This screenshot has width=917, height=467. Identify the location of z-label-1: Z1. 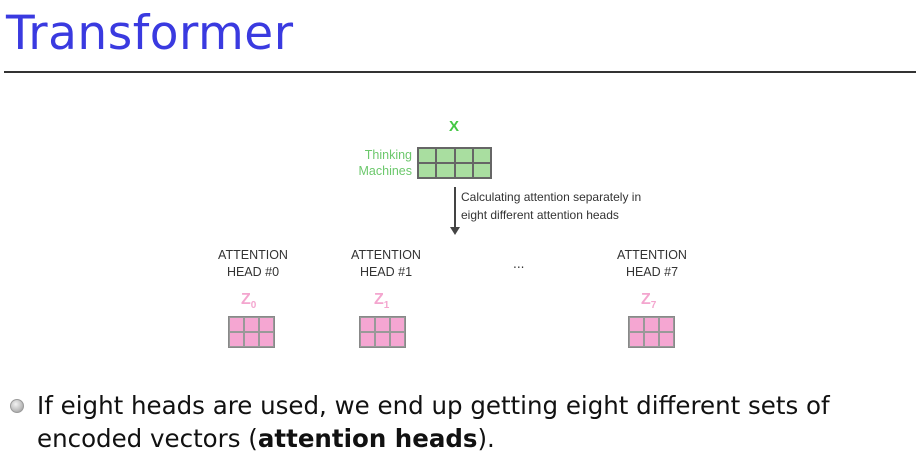
(382, 301).